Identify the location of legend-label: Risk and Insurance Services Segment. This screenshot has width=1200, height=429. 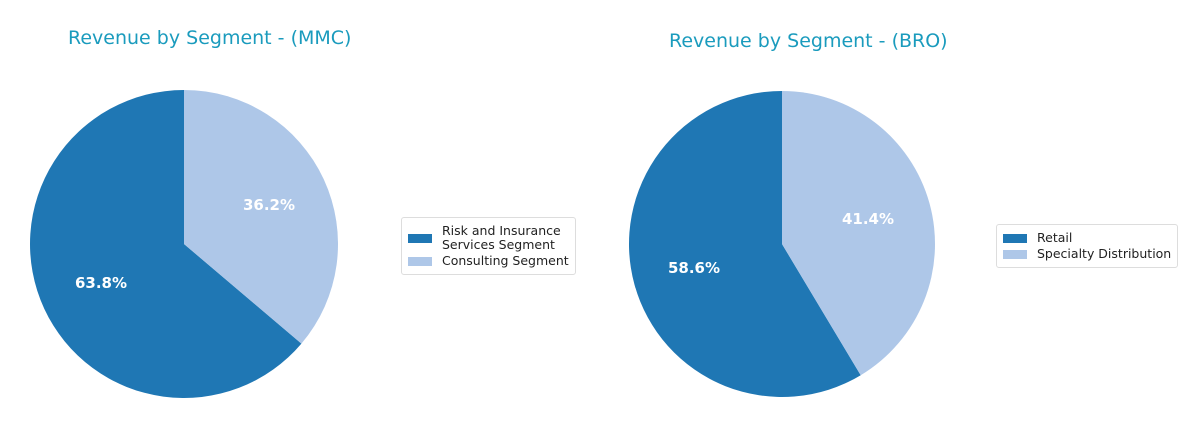
(501, 237).